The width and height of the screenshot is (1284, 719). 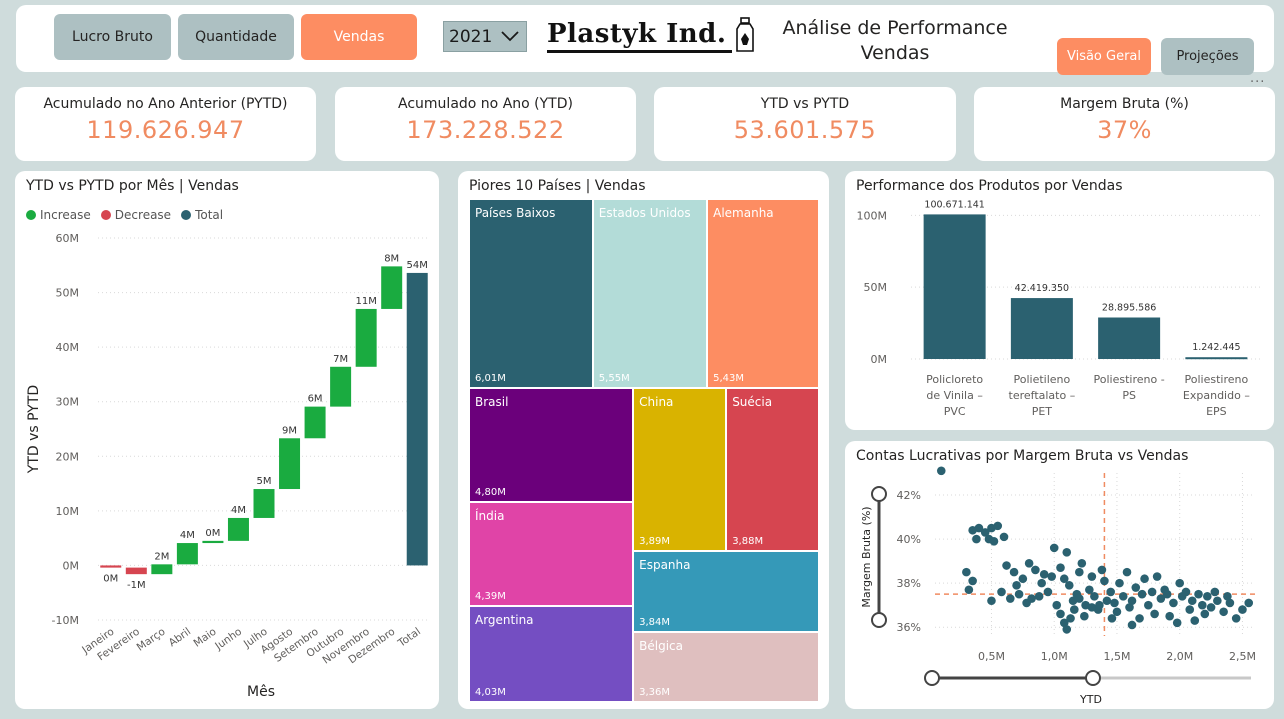 I want to click on more-options-icon: ···, so click(x=1258, y=82).